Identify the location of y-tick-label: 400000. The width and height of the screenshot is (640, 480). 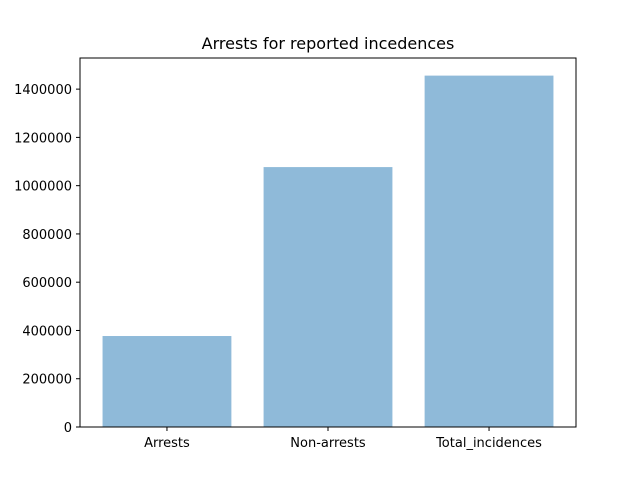
(47, 331).